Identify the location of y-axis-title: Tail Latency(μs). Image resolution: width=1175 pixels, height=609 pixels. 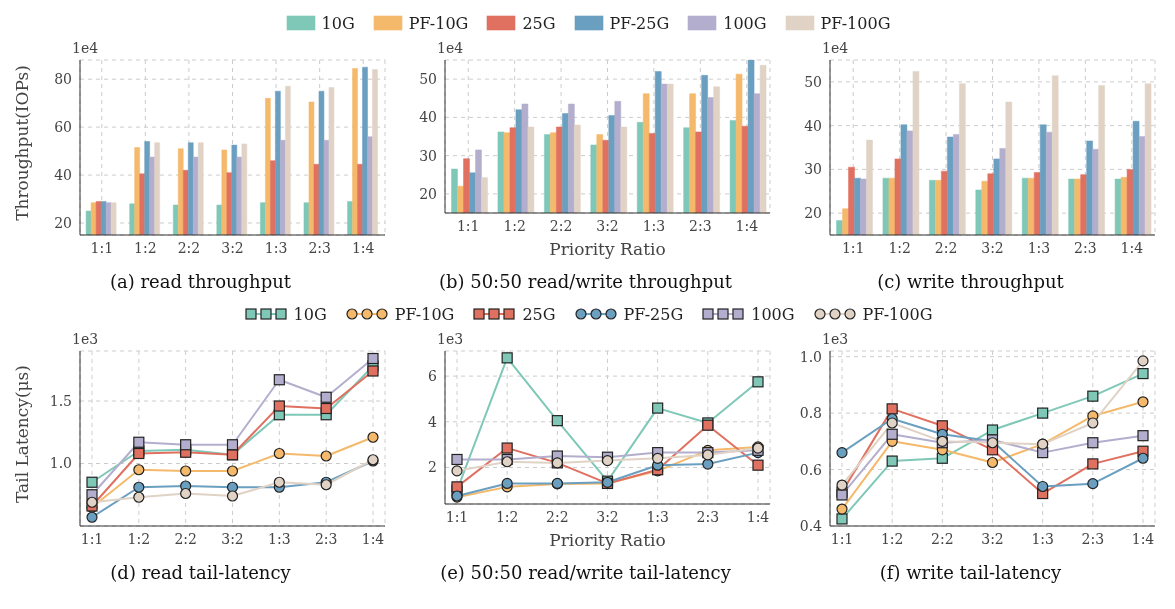
(22, 433).